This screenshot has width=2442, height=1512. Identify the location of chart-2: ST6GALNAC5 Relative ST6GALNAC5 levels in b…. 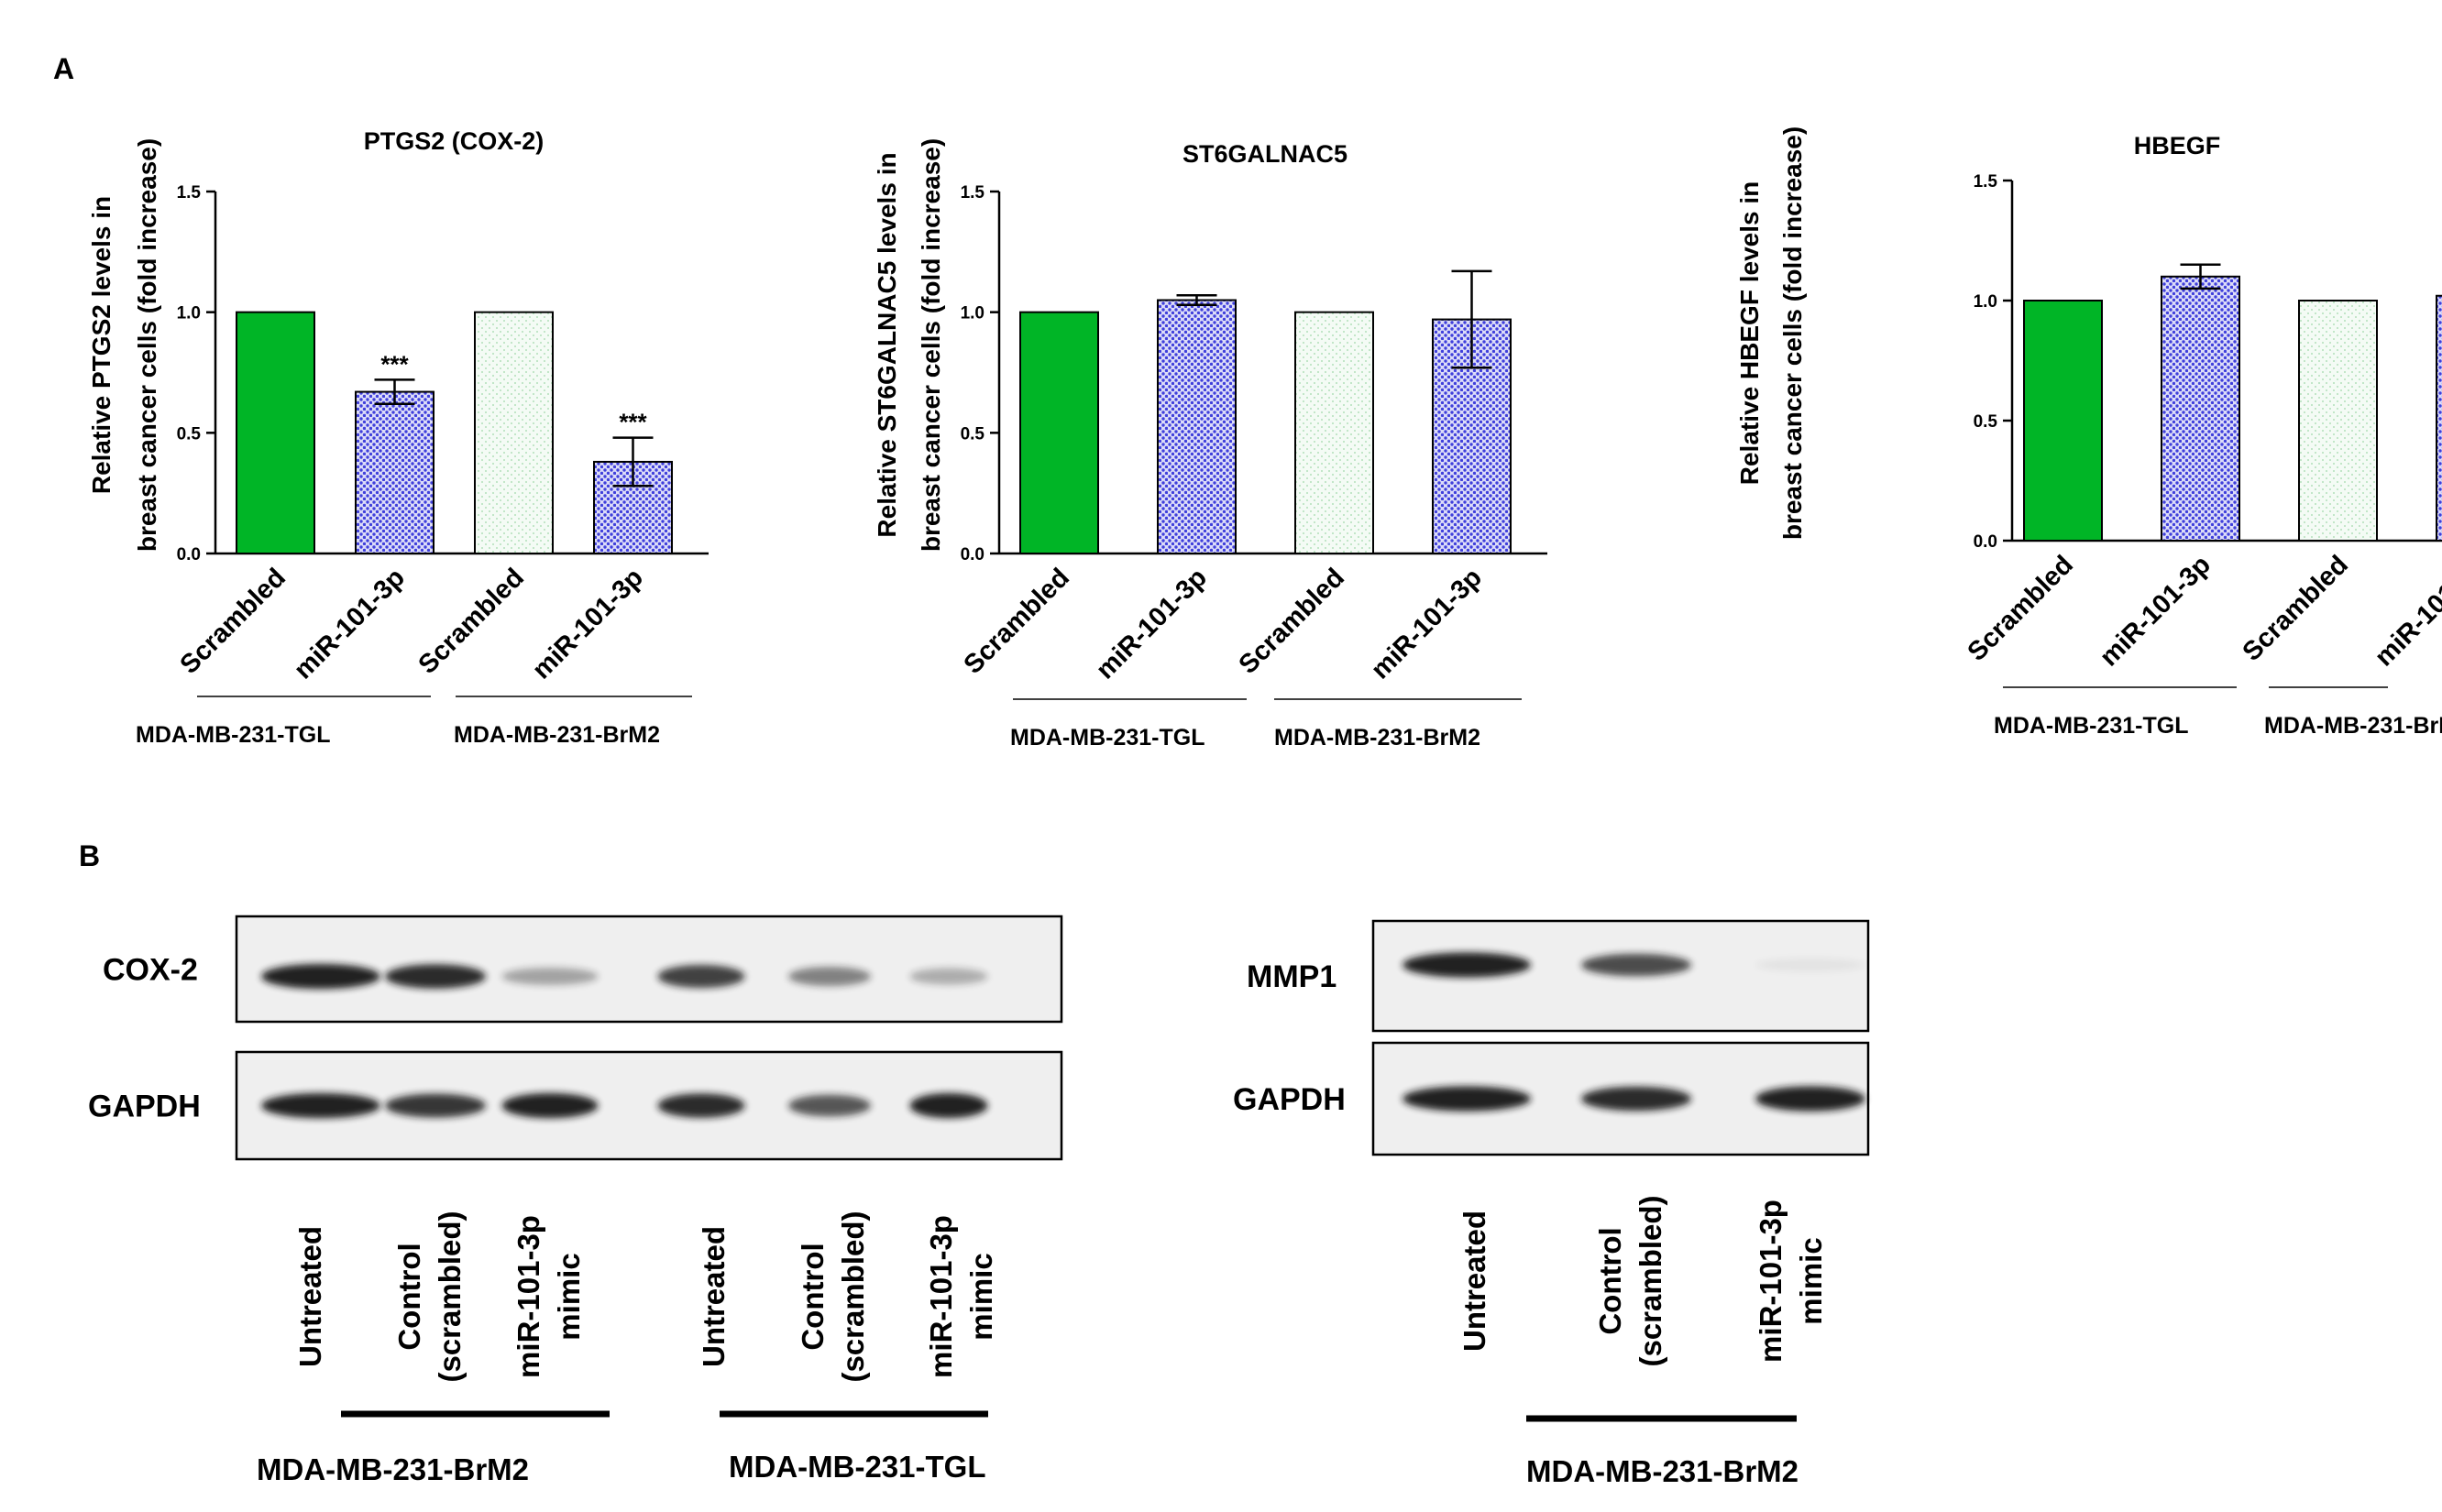
(1210, 444).